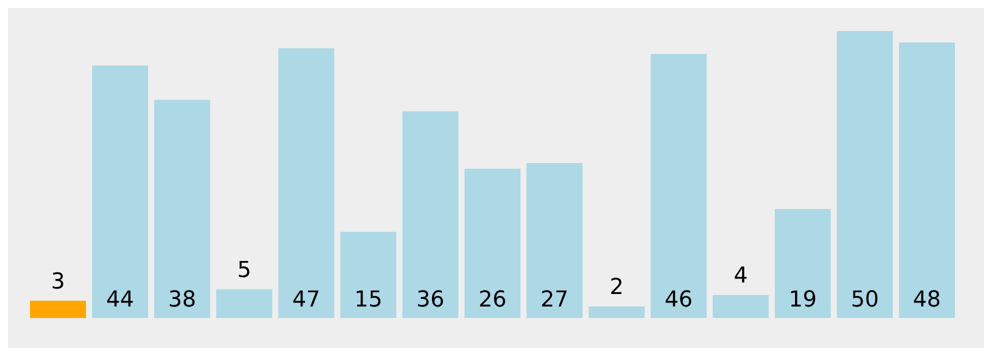 This screenshot has height=355, width=992. Describe the element at coordinates (617, 287) in the screenshot. I see `data-label: 2` at that location.